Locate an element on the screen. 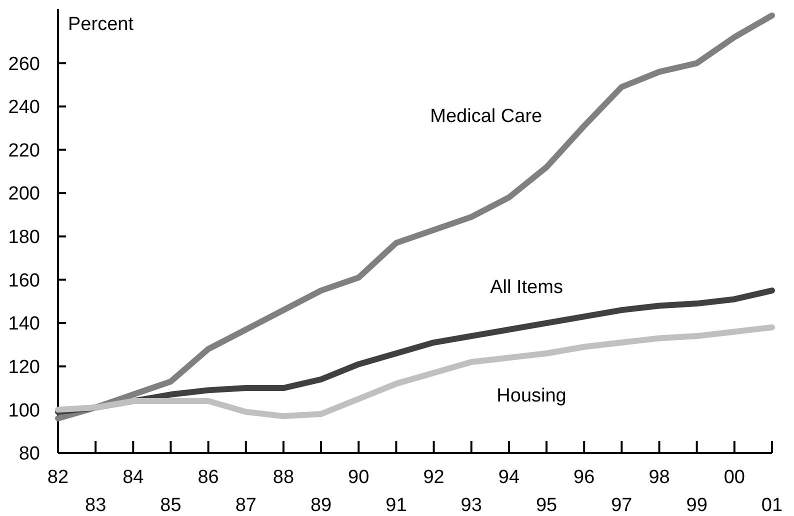  x-tick-label: 88 is located at coordinates (283, 477).